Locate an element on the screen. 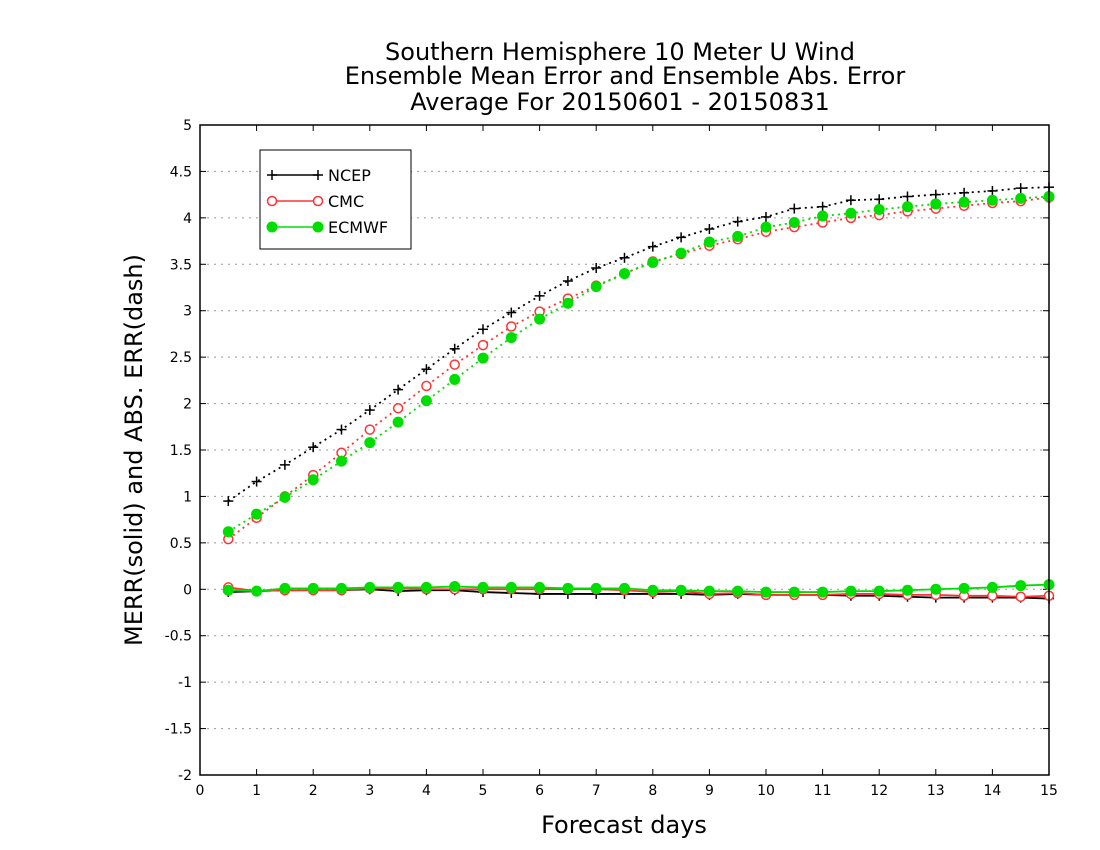  y-tick-label: -1.5 is located at coordinates (178, 730).